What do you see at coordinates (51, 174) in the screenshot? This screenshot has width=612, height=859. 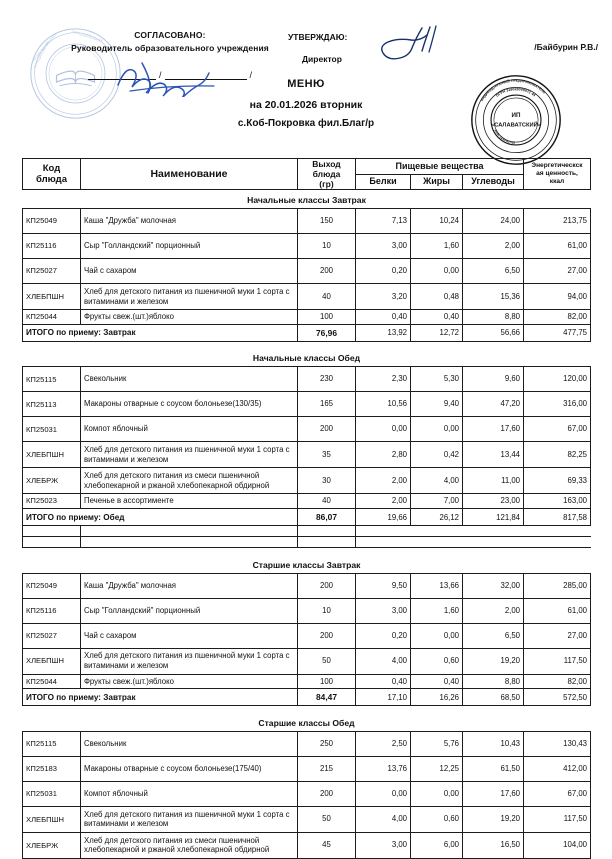 I see `header-code: Код блюда` at bounding box center [51, 174].